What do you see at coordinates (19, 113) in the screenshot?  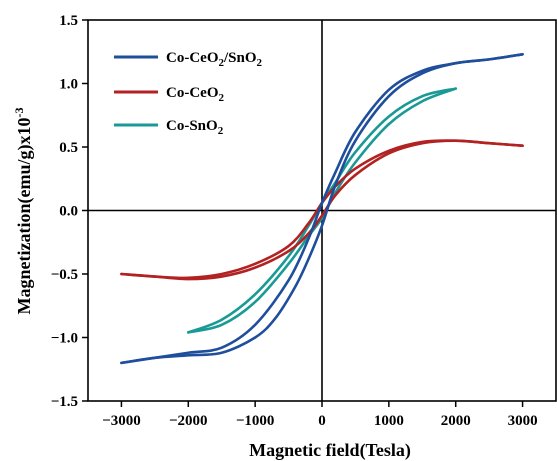 I see `y-axis-title-exponent: -3` at bounding box center [19, 113].